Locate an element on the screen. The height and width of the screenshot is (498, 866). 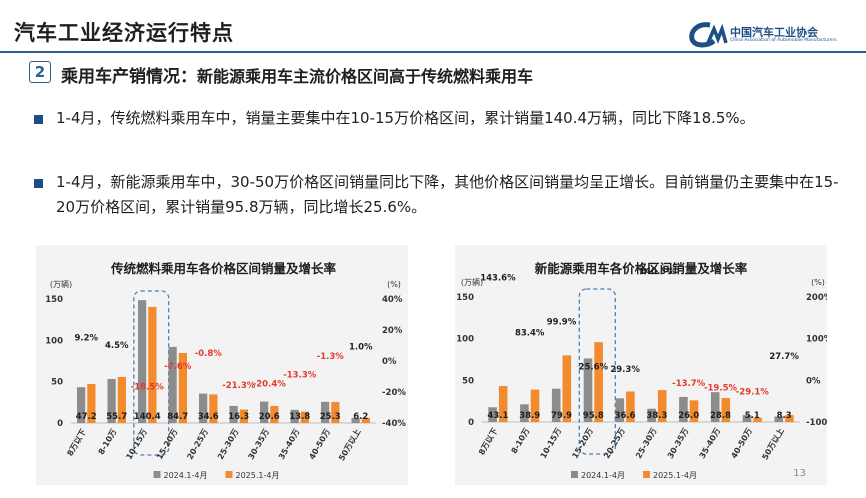
growth-label: -18.5% is located at coordinates (147, 388).